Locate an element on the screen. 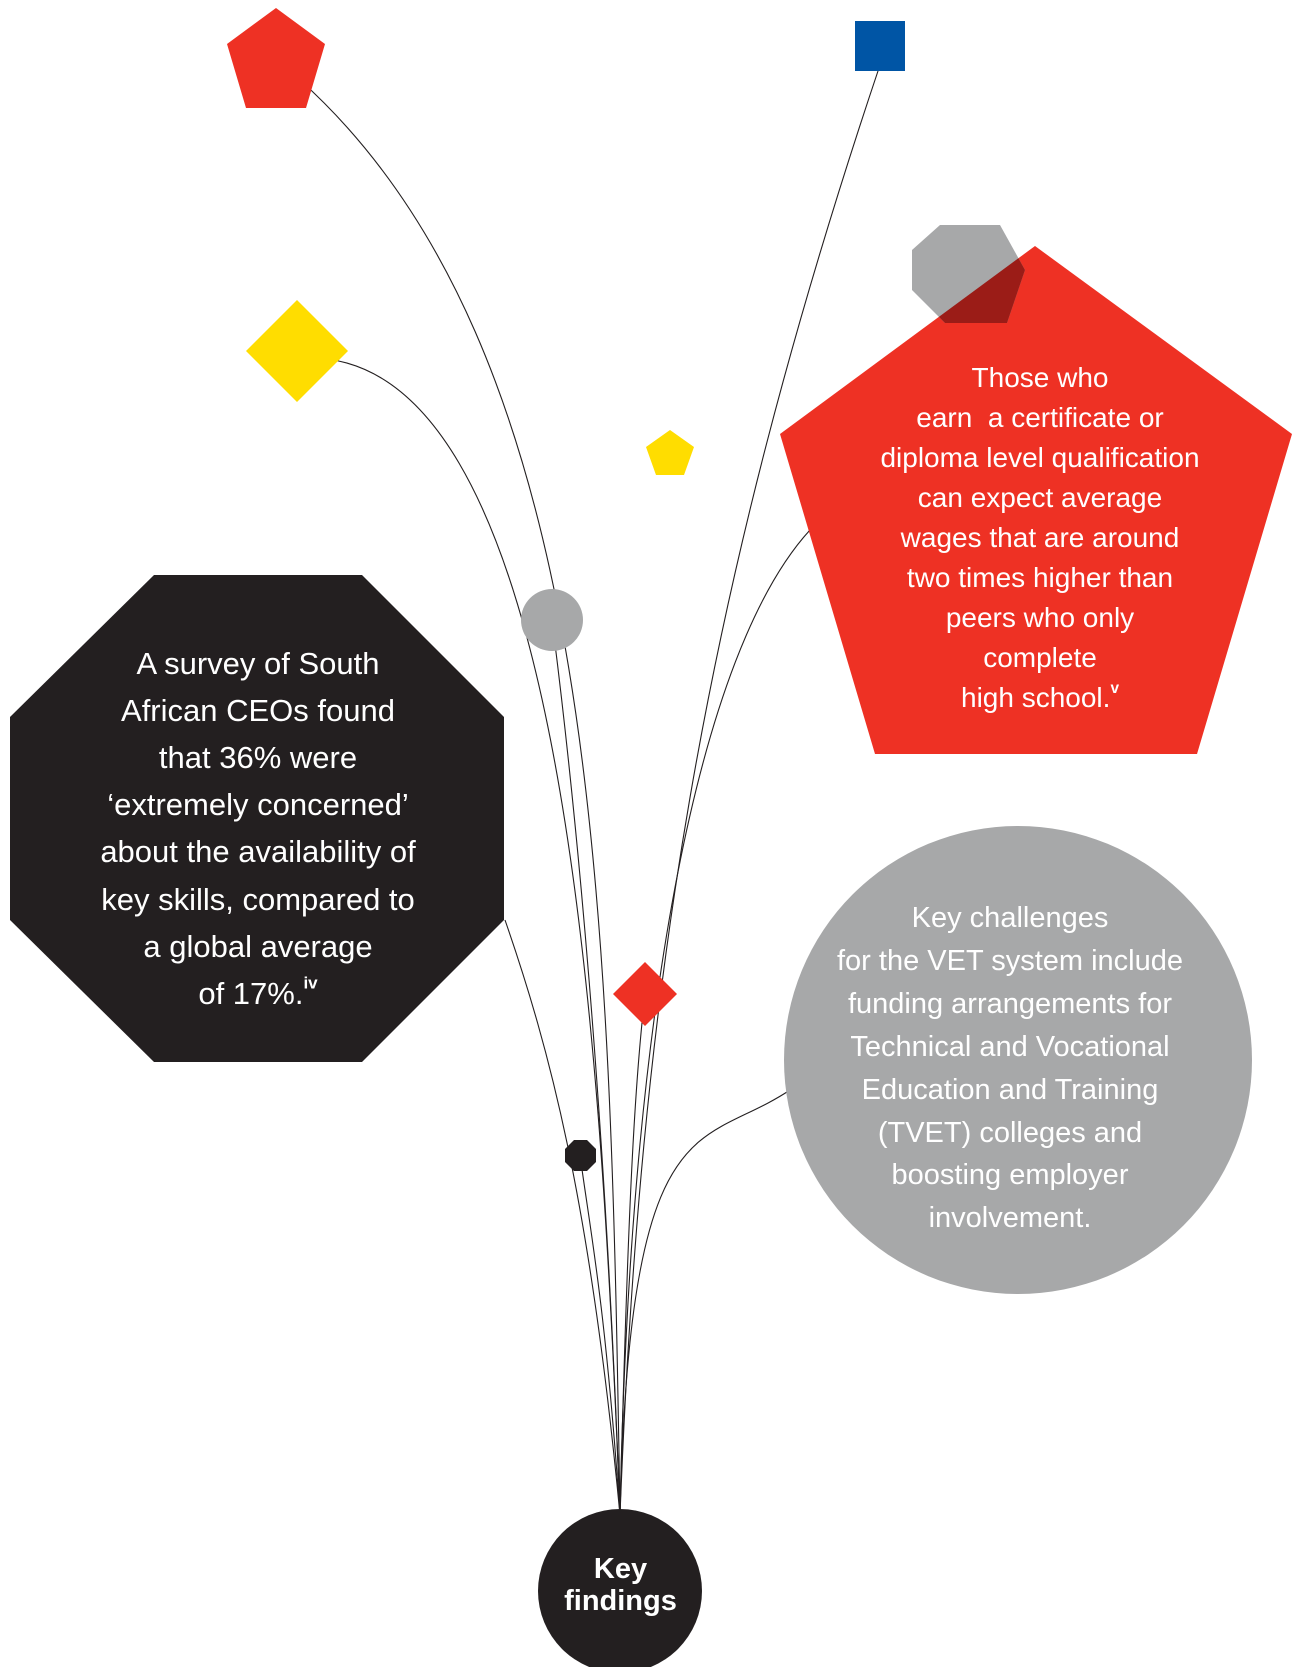  finding-line: Education and Training is located at coordinates (1010, 1089).